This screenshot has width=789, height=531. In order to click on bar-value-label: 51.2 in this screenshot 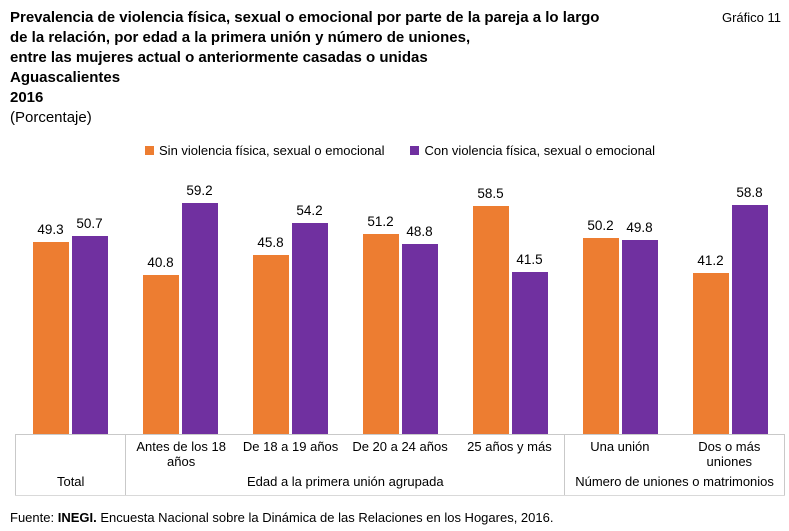, I will do `click(380, 221)`.